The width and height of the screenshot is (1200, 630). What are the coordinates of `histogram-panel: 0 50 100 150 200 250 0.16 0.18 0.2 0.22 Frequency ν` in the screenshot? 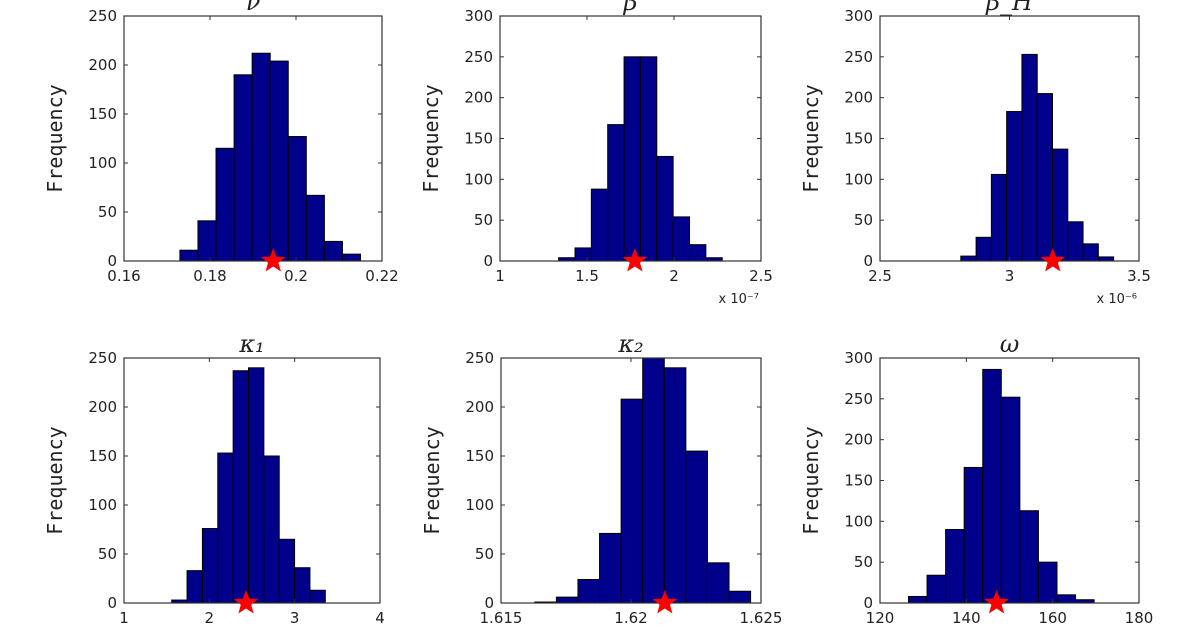 It's located at (221, 142).